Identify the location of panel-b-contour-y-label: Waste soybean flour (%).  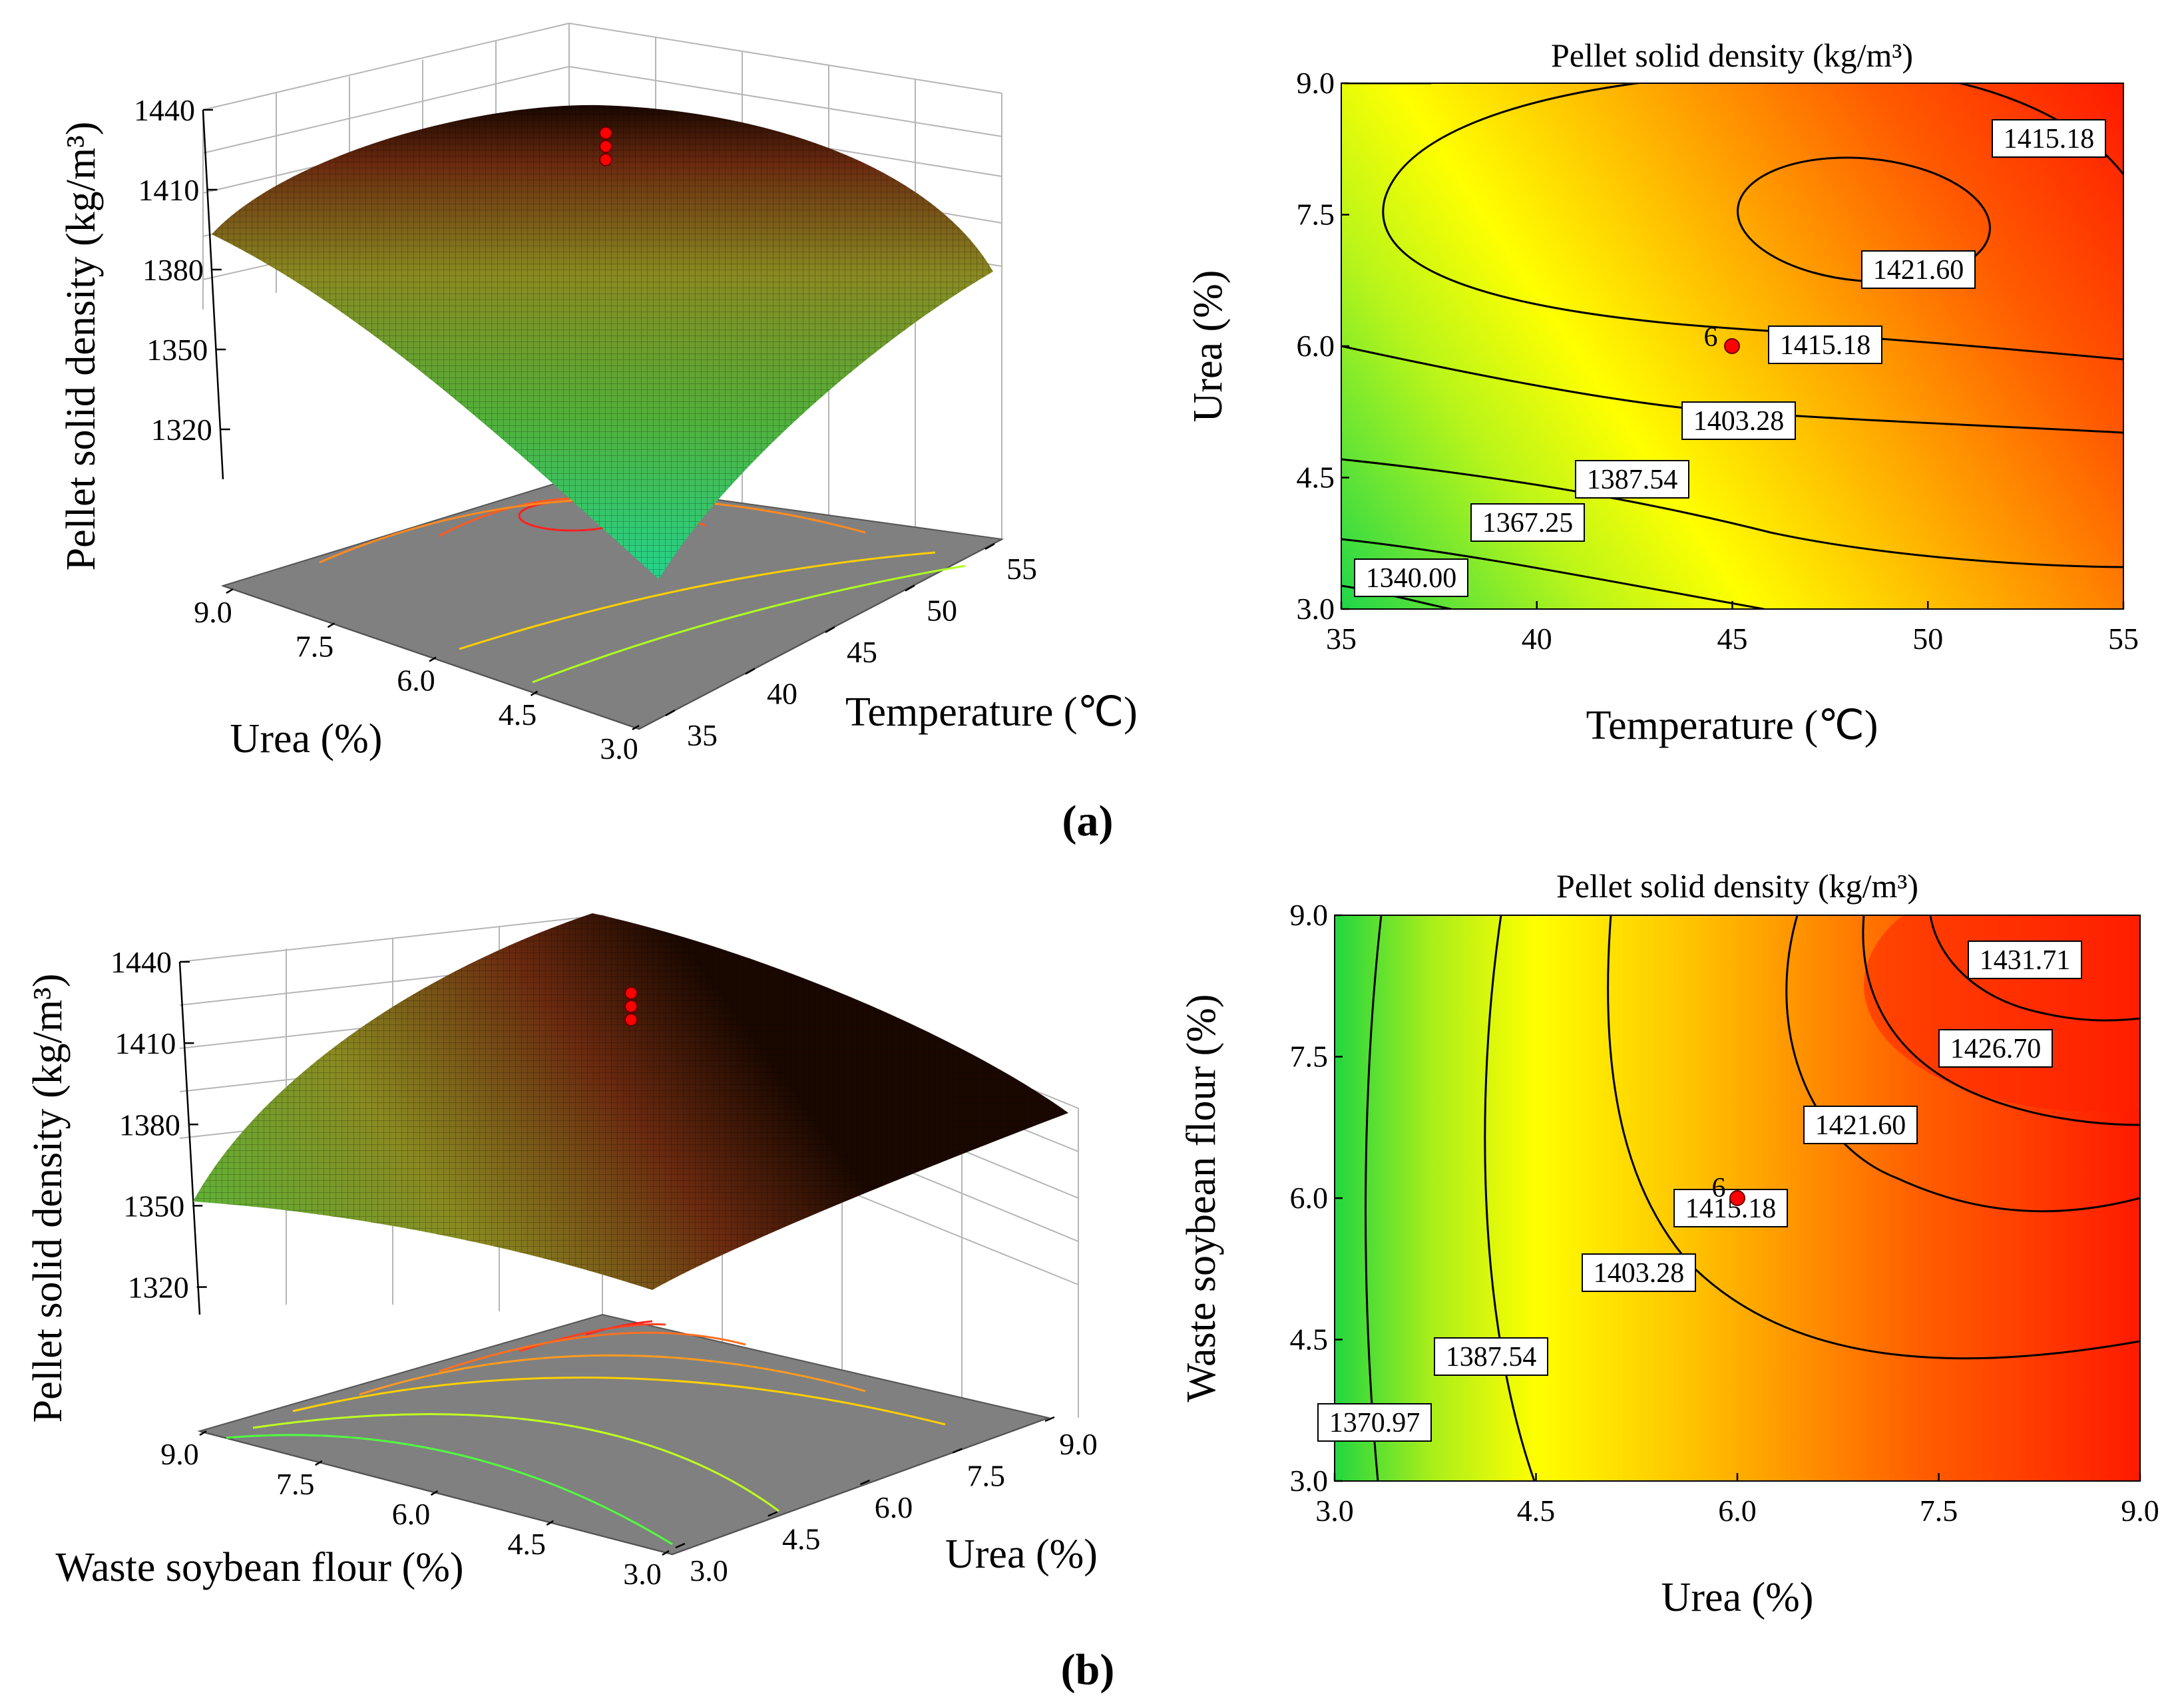
(1201, 1198).